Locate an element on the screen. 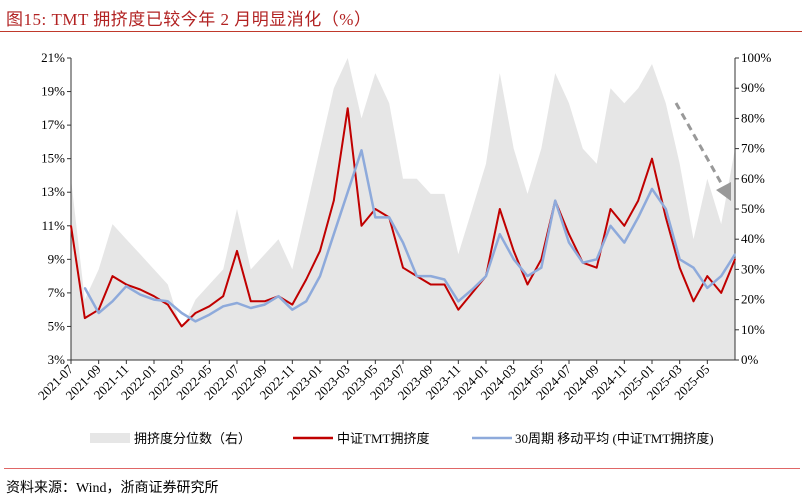 The height and width of the screenshot is (500, 802). left-tick-label: 21% is located at coordinates (53, 57).